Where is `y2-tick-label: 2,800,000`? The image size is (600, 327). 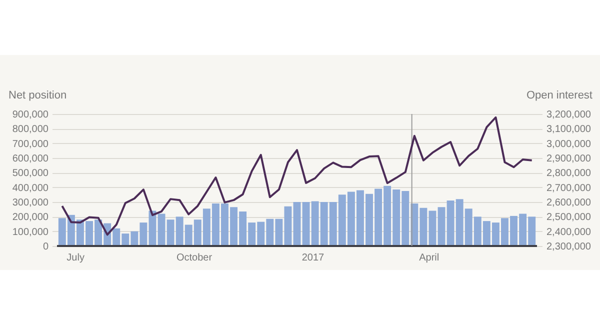 y2-tick-label: 2,800,000 is located at coordinates (569, 174).